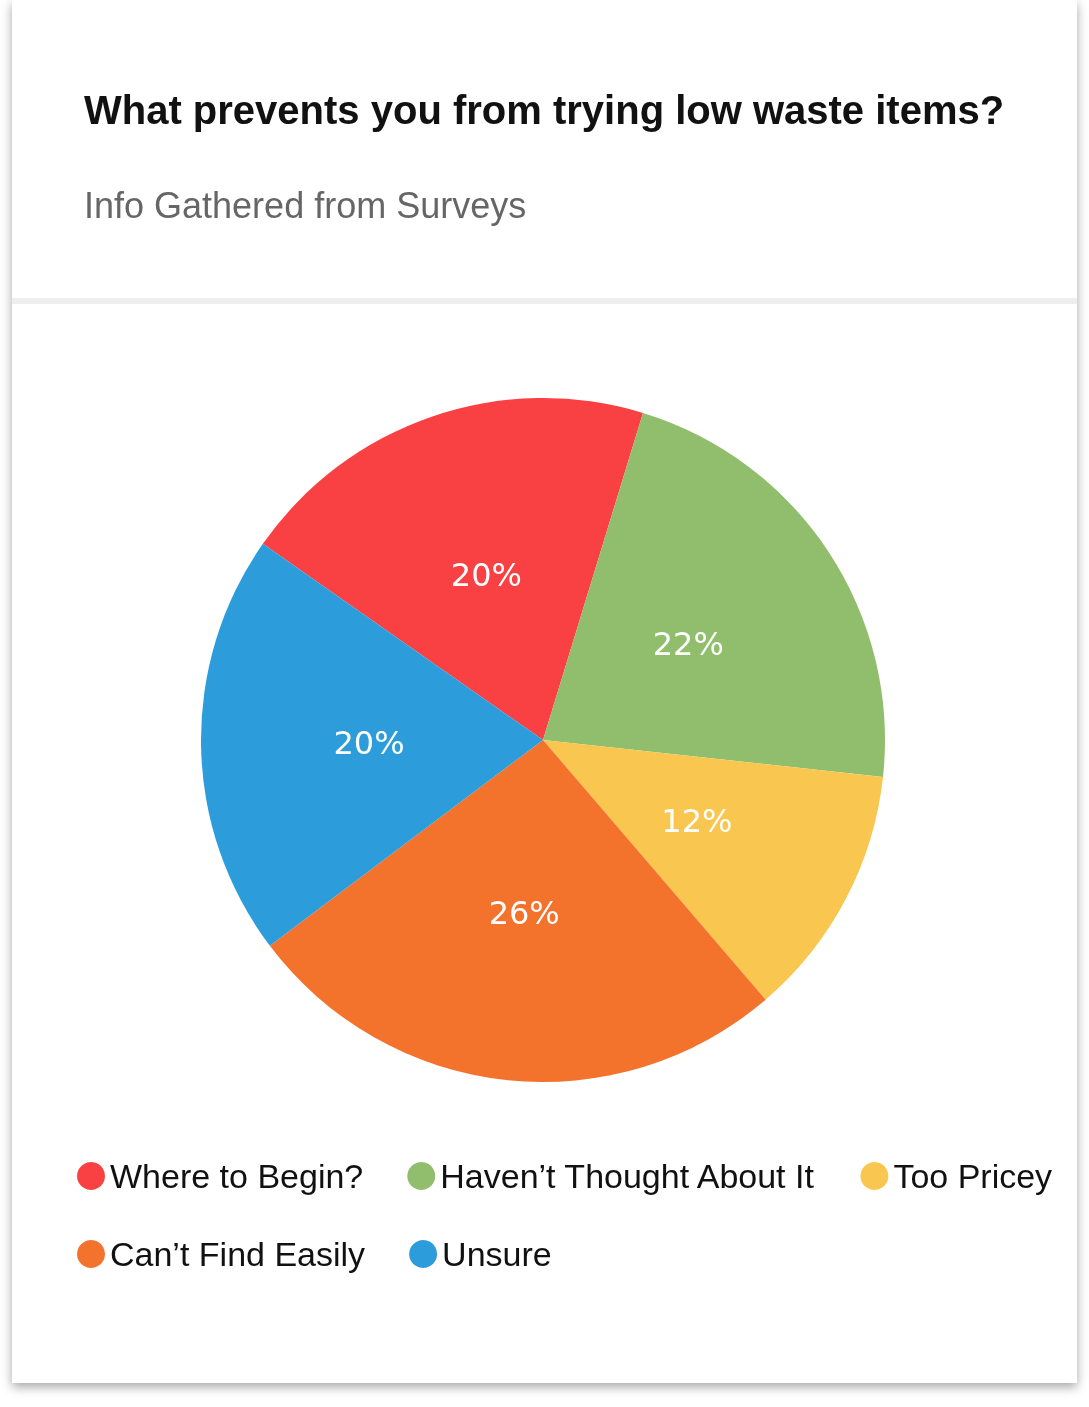  Describe the element at coordinates (627, 1176) in the screenshot. I see `legend-label: Haven’t Thought About It` at that location.